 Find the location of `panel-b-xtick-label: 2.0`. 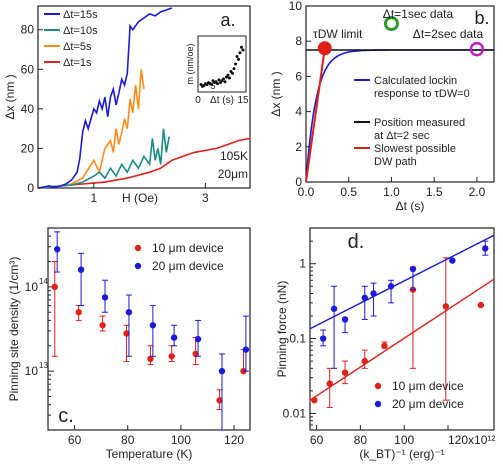

panel-b-xtick-label: 2.0 is located at coordinates (477, 192).